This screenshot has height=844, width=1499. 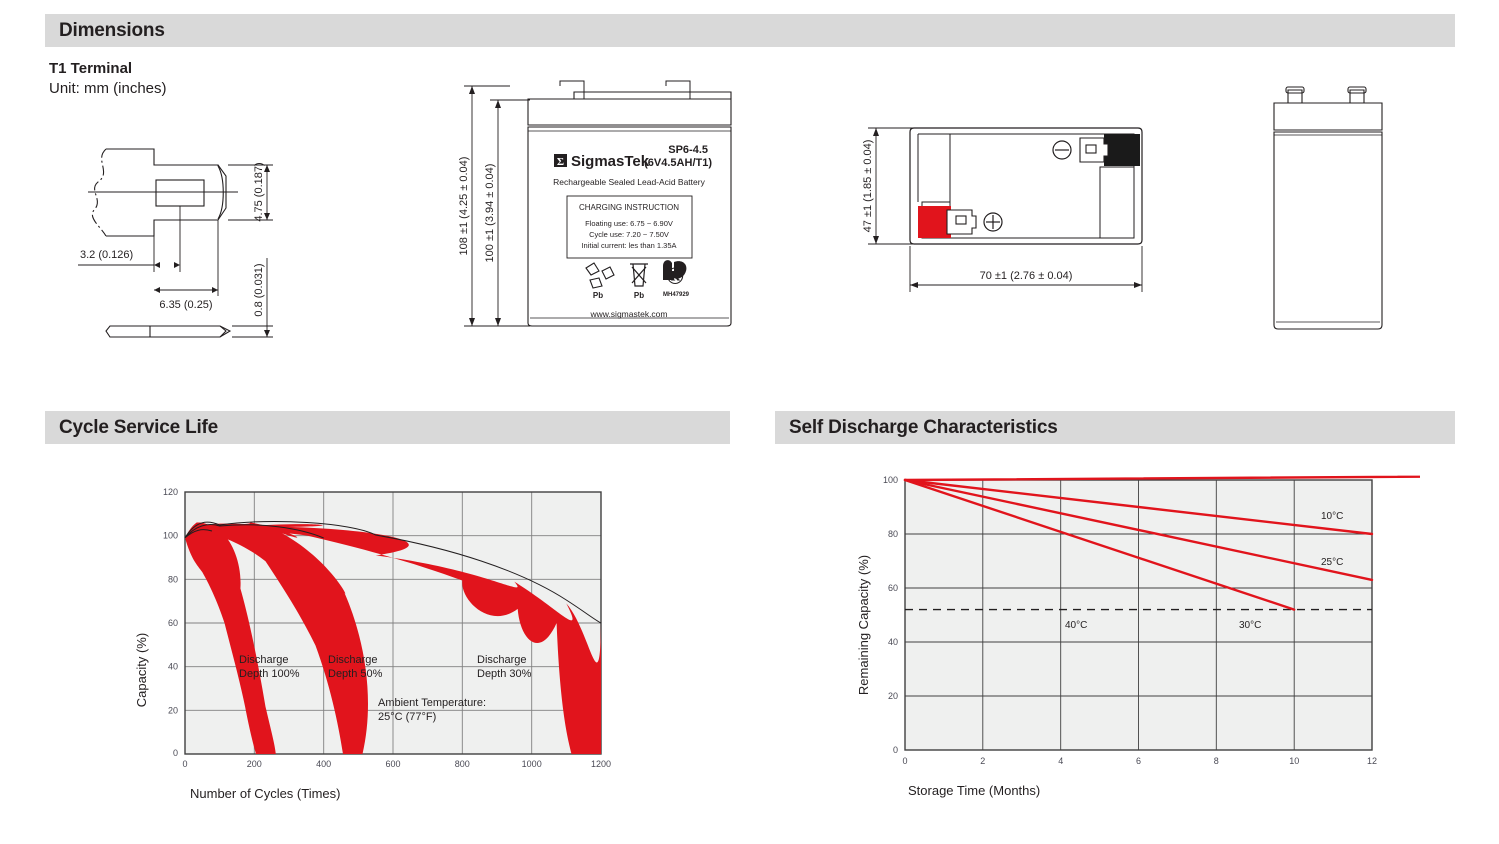 I want to click on svg-text: 1000, so click(x=532, y=764).